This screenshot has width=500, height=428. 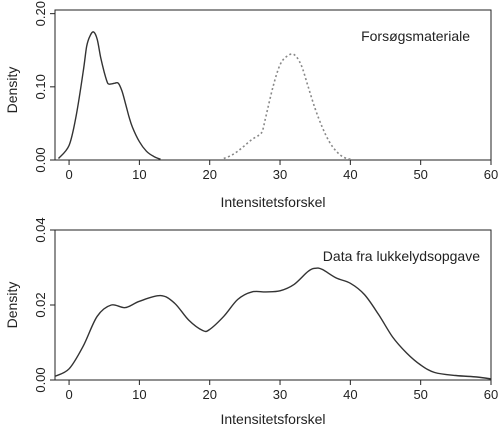 I want to click on annotation: Forsøgsmateriale, so click(x=415, y=36).